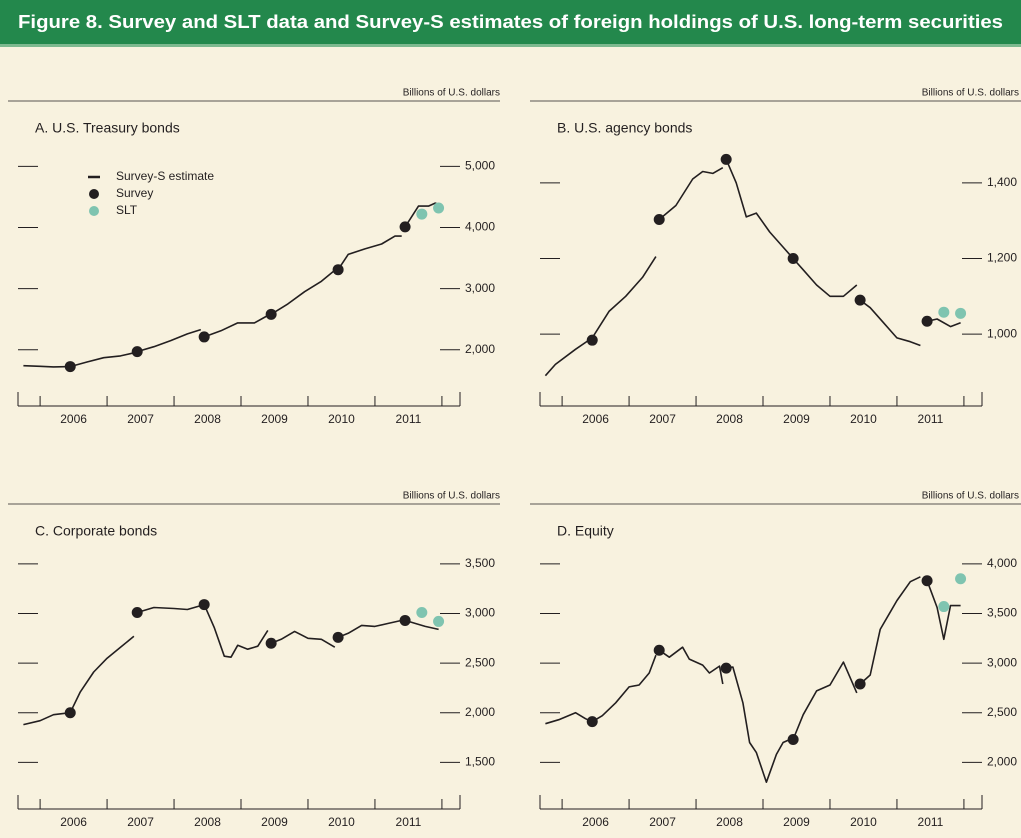  What do you see at coordinates (480, 166) in the screenshot?
I see `y-tick-label: 5,000` at bounding box center [480, 166].